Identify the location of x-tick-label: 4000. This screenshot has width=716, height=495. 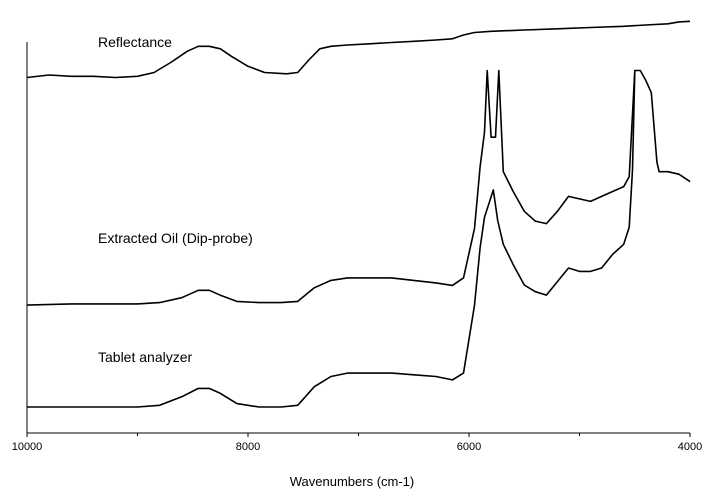
(690, 447).